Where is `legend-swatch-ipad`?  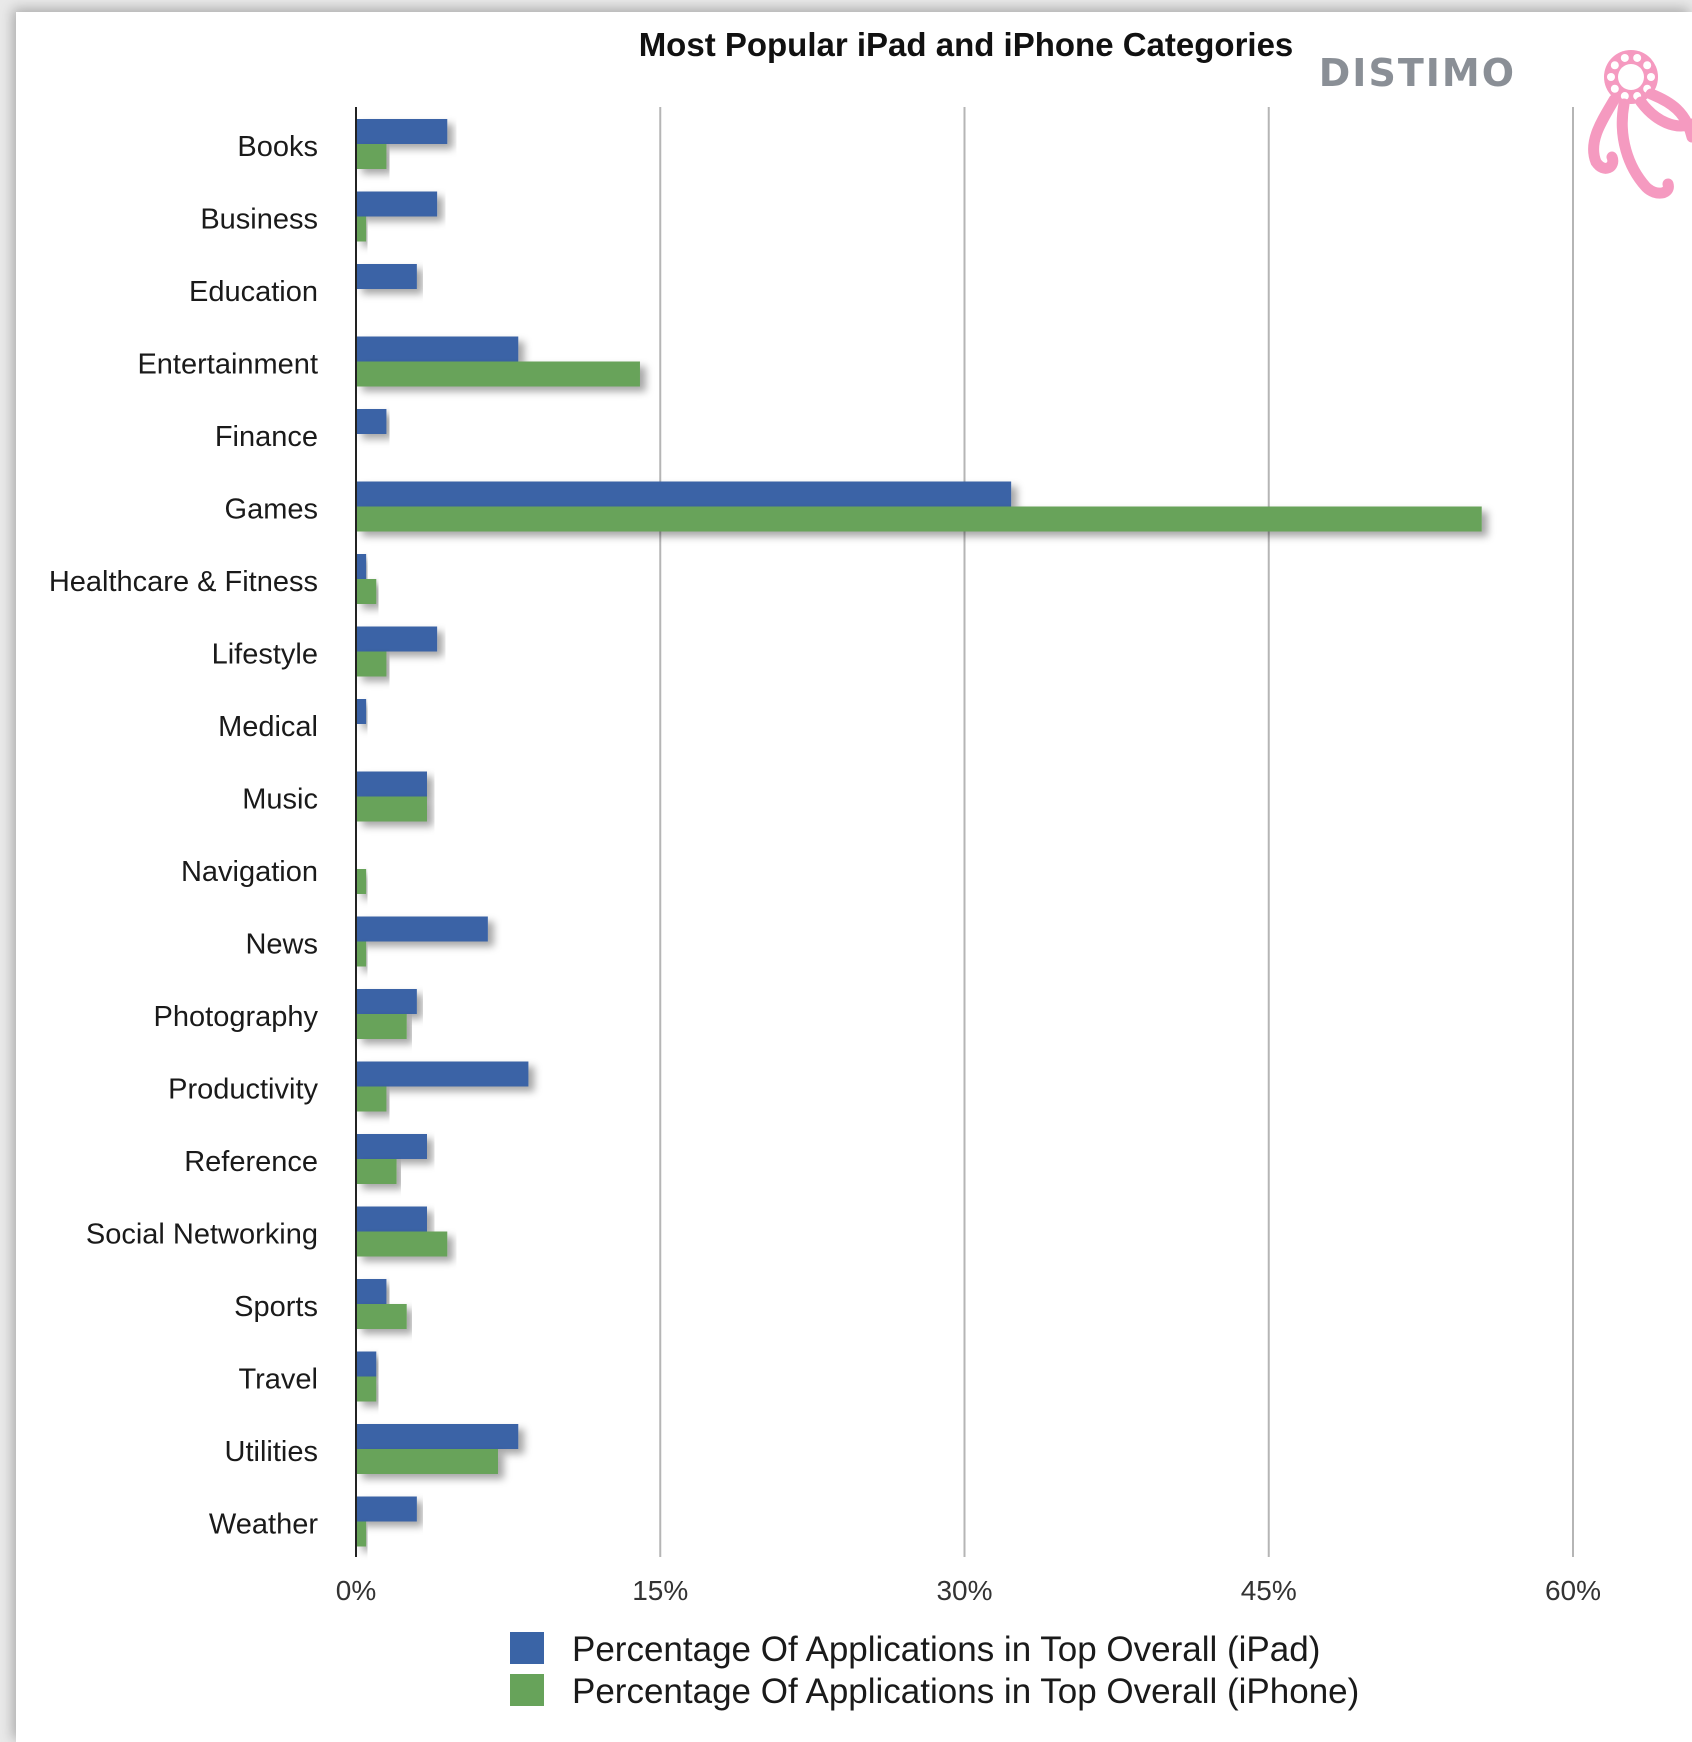
legend-swatch-ipad is located at coordinates (527, 1648).